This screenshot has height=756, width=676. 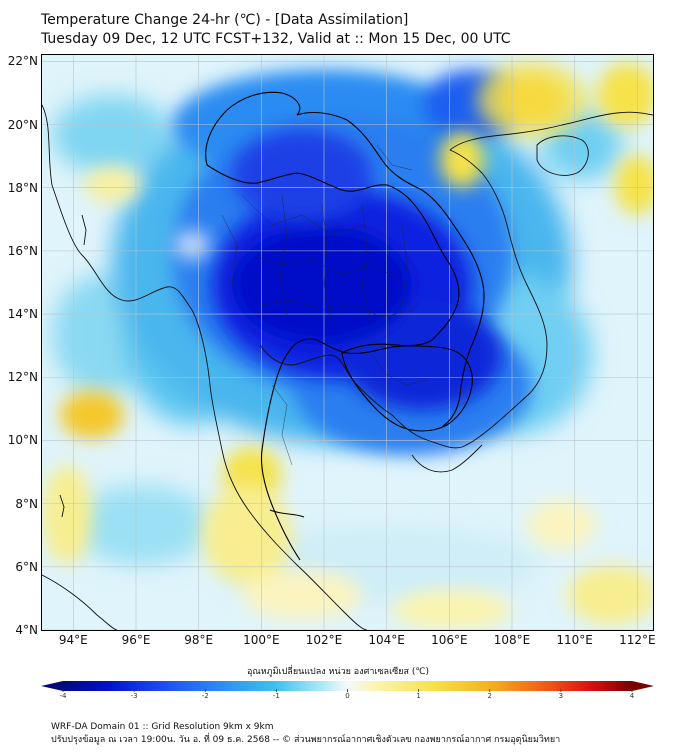 I want to click on colorbar-tick-label: -2, so click(x=205, y=696).